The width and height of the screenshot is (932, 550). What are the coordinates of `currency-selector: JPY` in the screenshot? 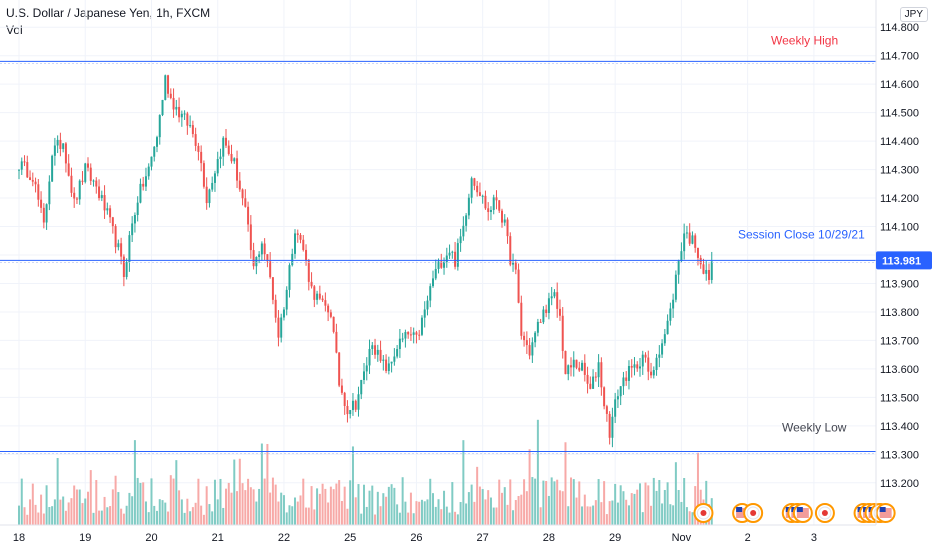 It's located at (913, 14).